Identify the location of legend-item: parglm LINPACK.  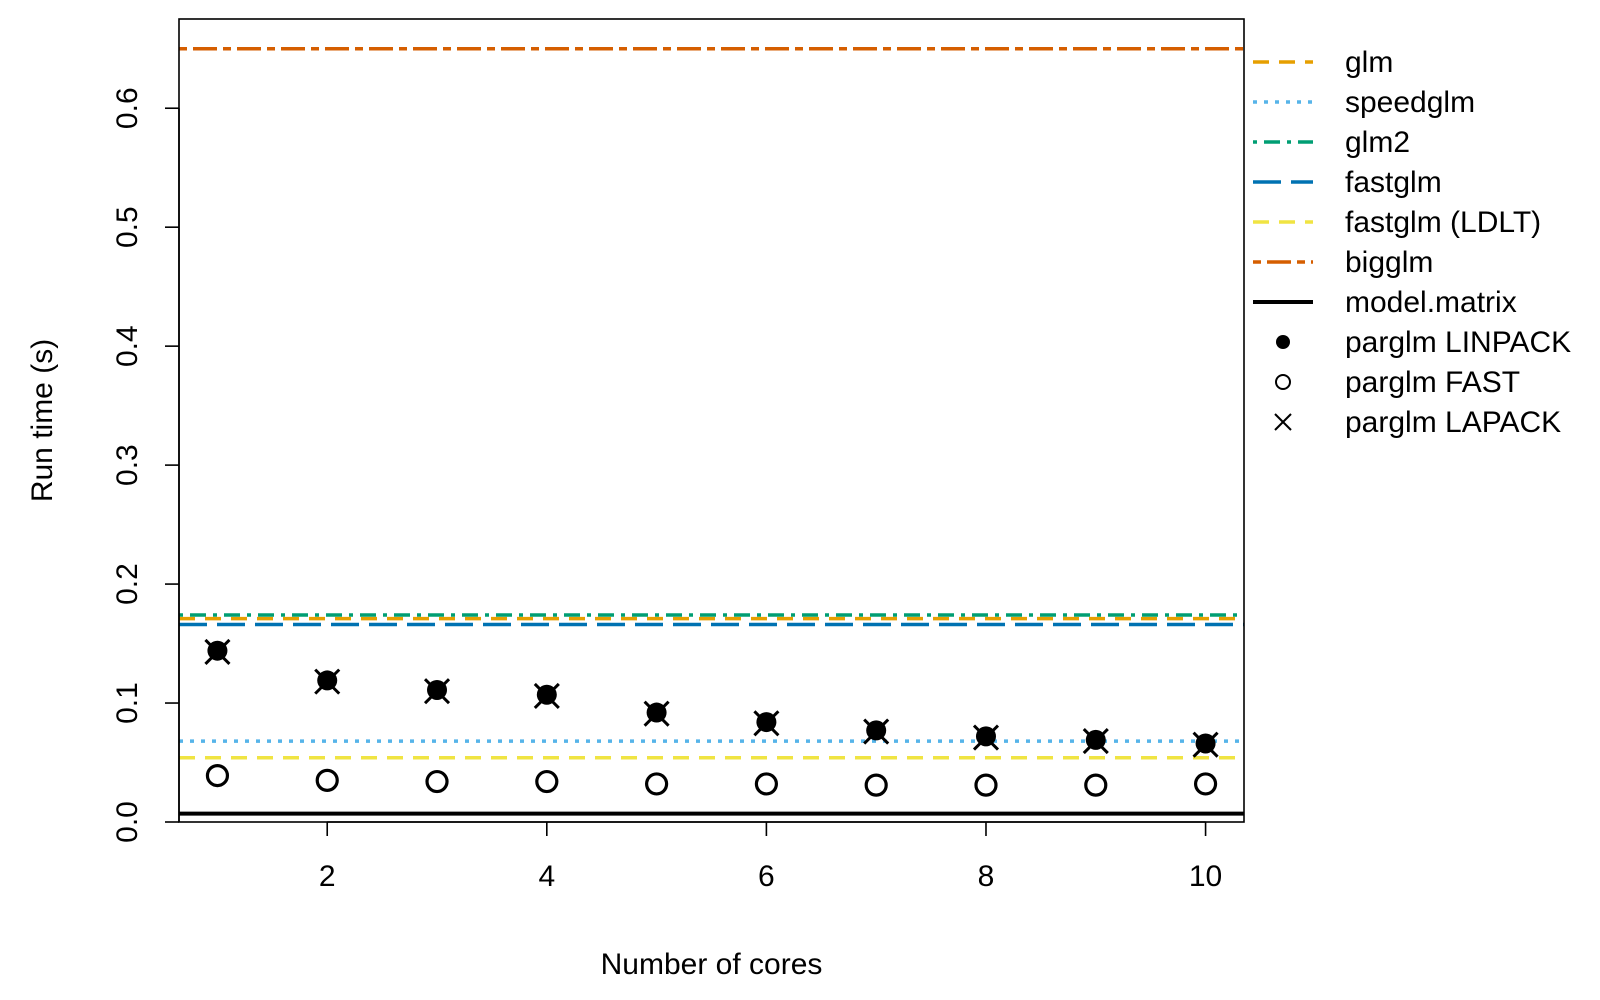
(1423, 342).